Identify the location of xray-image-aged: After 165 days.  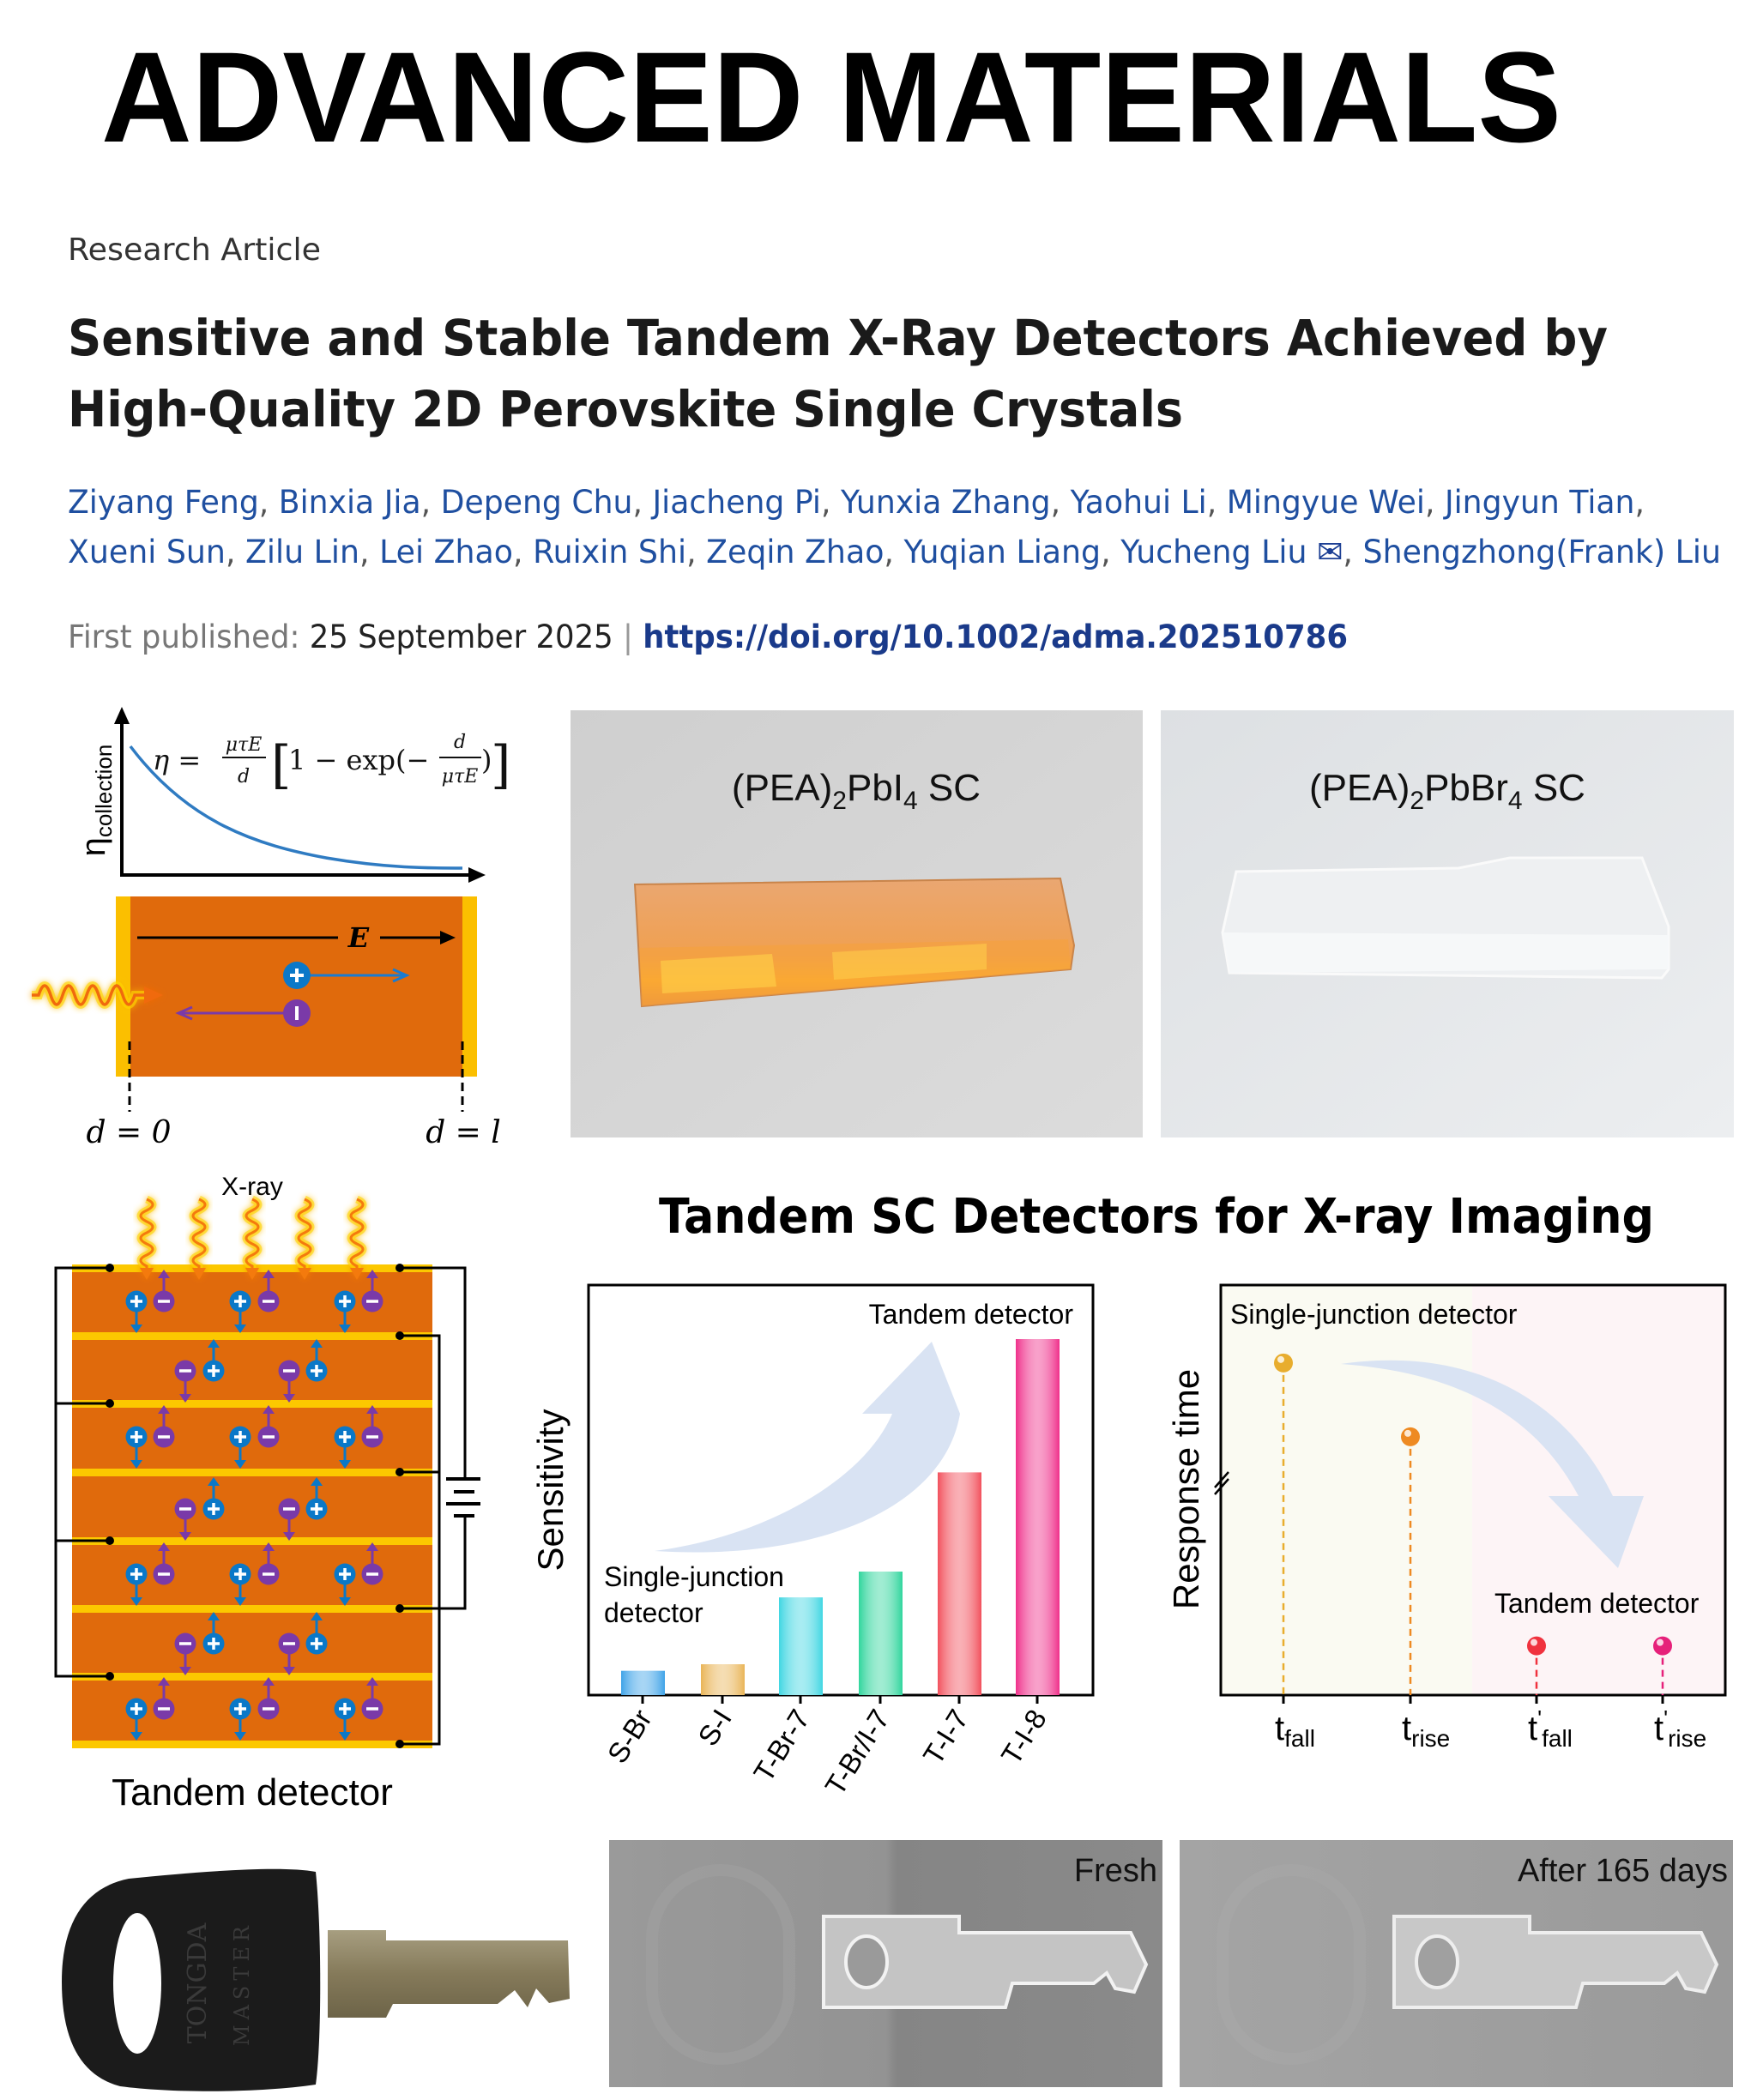
(1456, 1963).